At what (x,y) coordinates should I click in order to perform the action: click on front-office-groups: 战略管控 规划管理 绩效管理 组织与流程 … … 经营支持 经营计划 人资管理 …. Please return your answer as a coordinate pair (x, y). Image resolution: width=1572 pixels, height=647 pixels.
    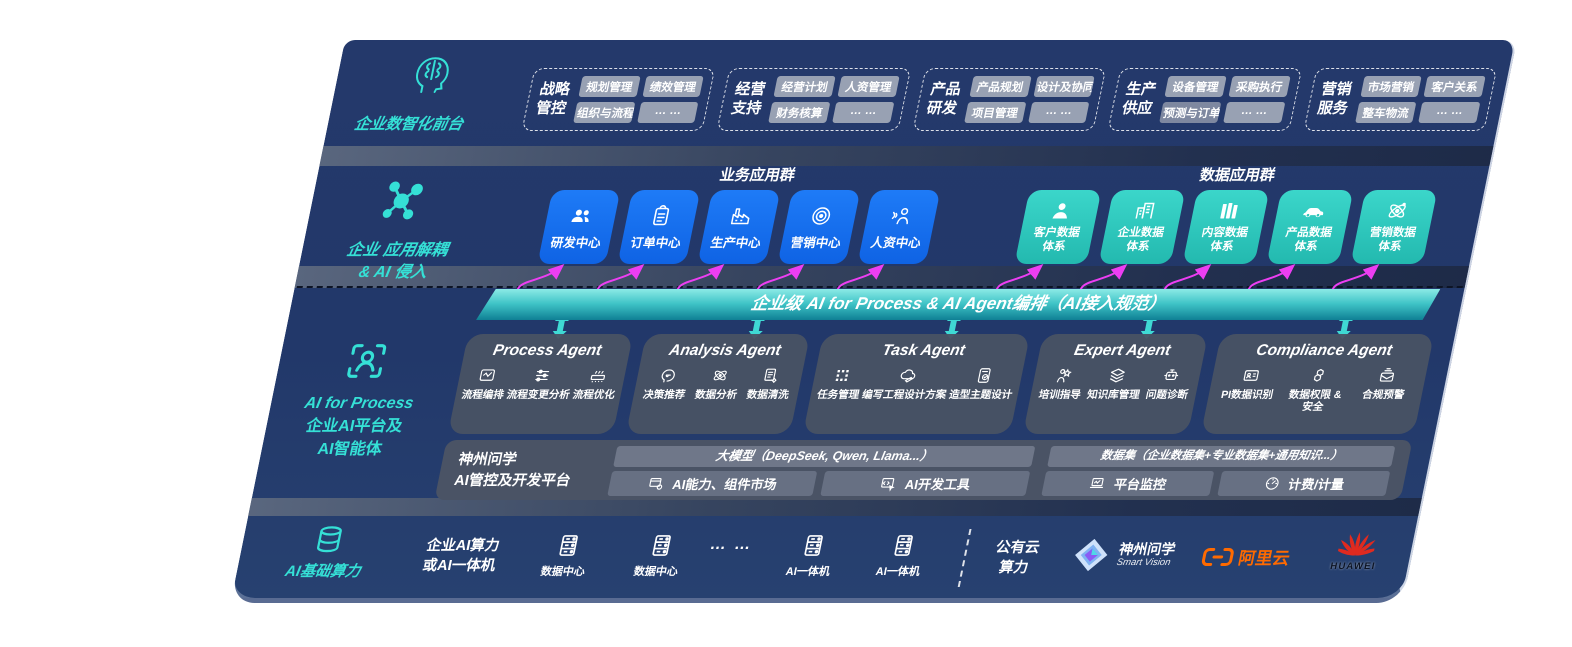
    Looking at the image, I should click on (1009, 99).